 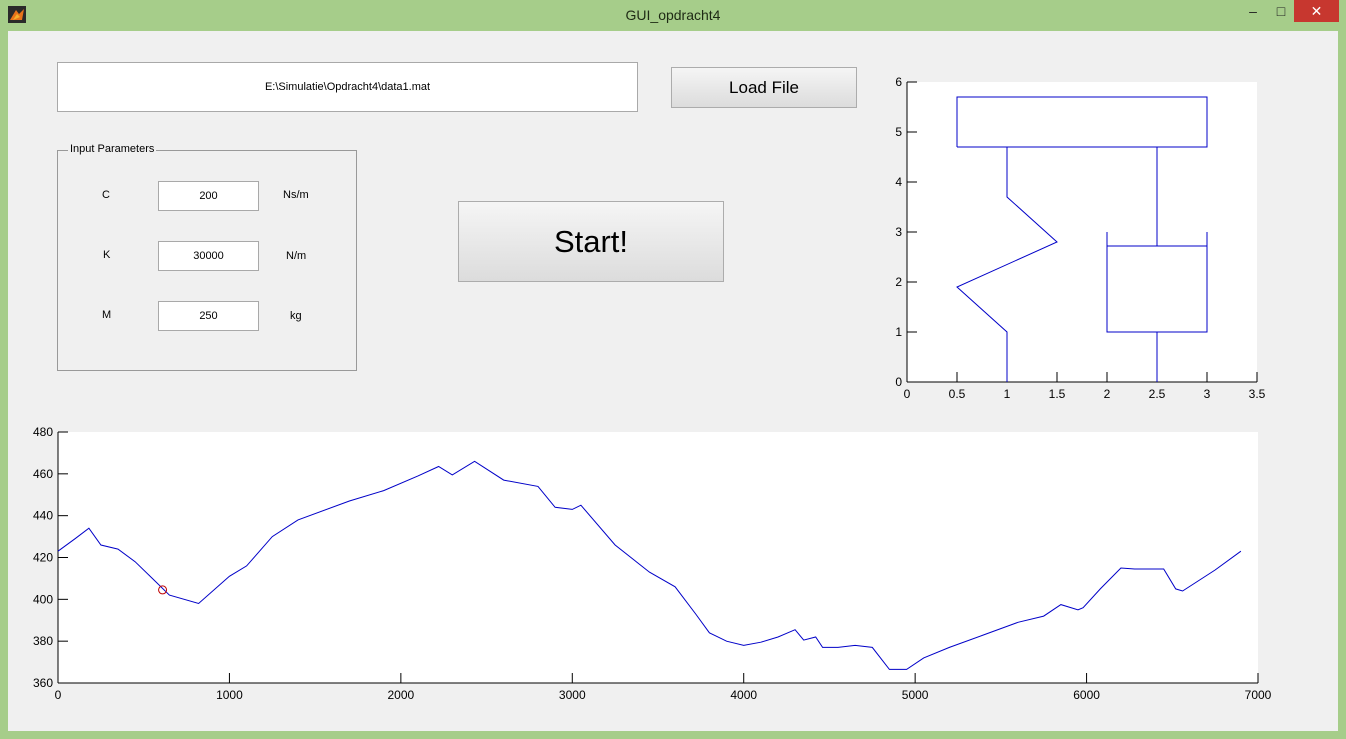 I want to click on x-tick-label: 0.5, so click(x=957, y=394).